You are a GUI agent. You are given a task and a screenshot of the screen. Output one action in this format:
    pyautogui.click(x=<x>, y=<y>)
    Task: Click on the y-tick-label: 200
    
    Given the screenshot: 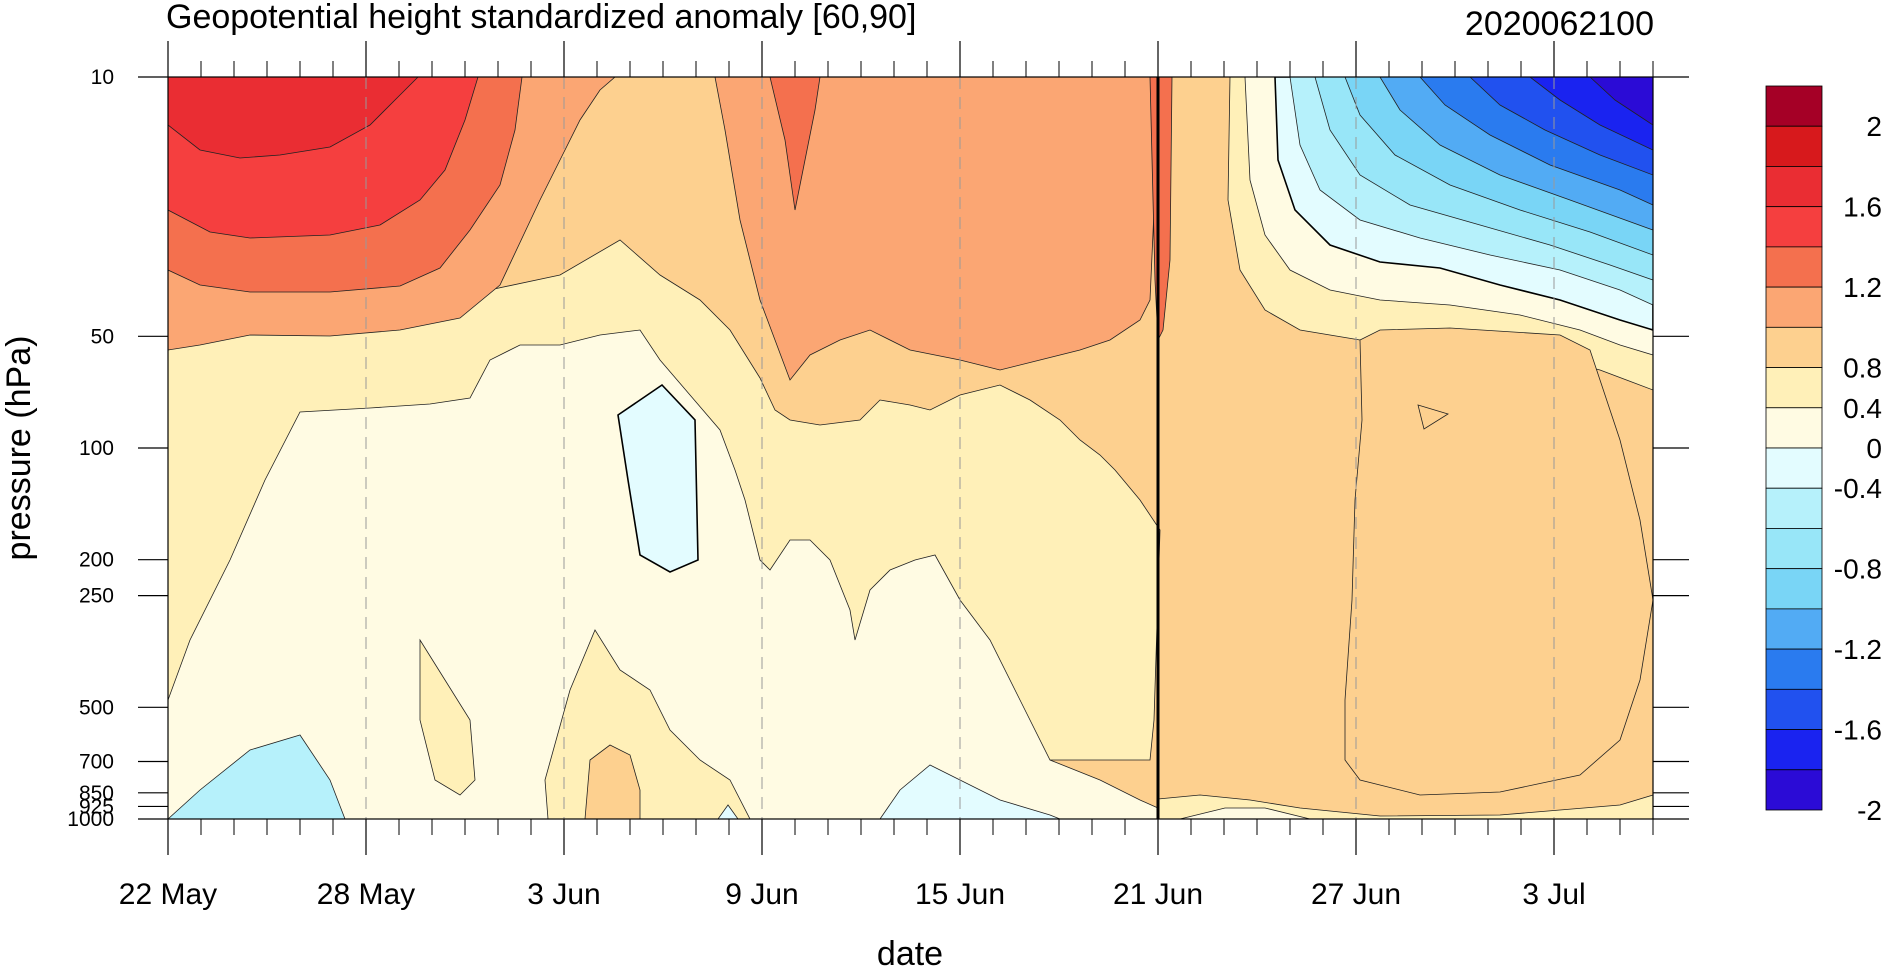 What is the action you would take?
    pyautogui.click(x=96, y=560)
    